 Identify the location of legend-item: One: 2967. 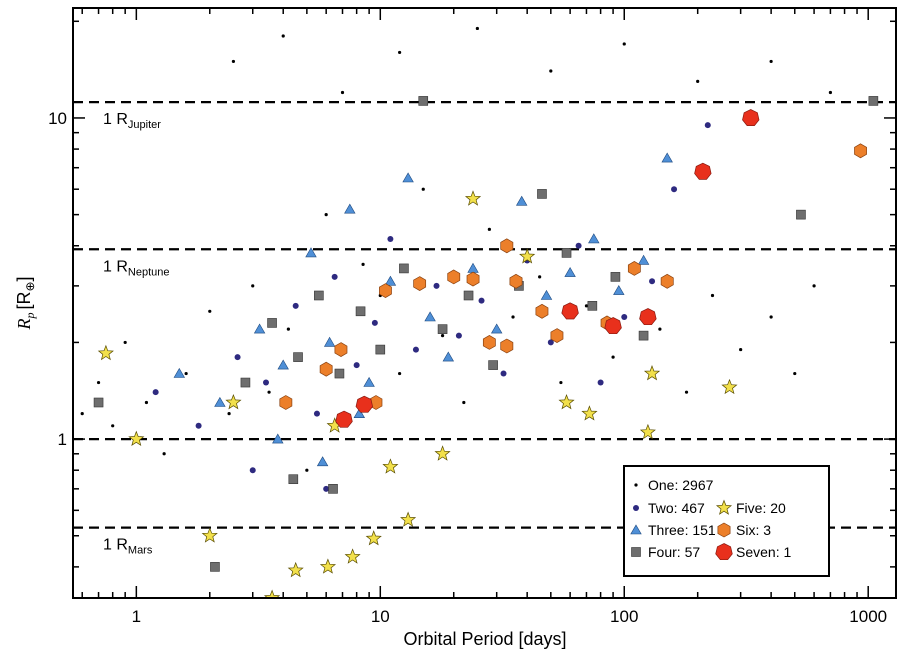
(674, 485).